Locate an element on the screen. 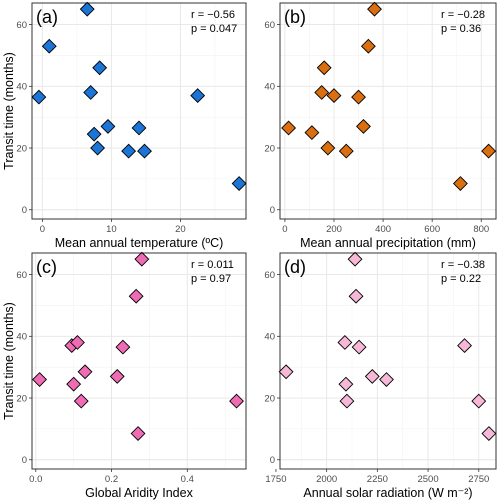 Image resolution: width=500 pixels, height=500 pixels. x-tick-label: 200 is located at coordinates (334, 229).